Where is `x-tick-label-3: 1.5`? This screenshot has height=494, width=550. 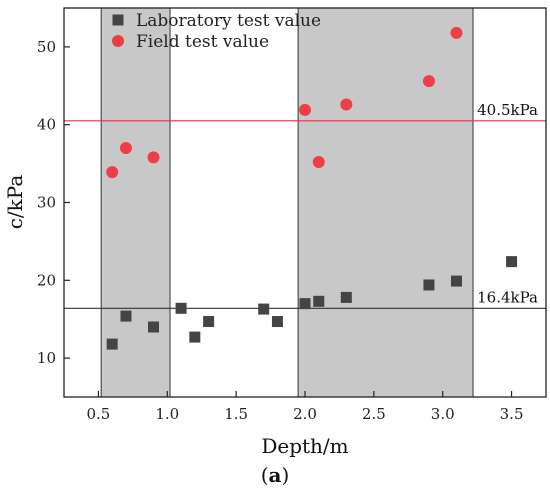 x-tick-label-3: 1.5 is located at coordinates (236, 414).